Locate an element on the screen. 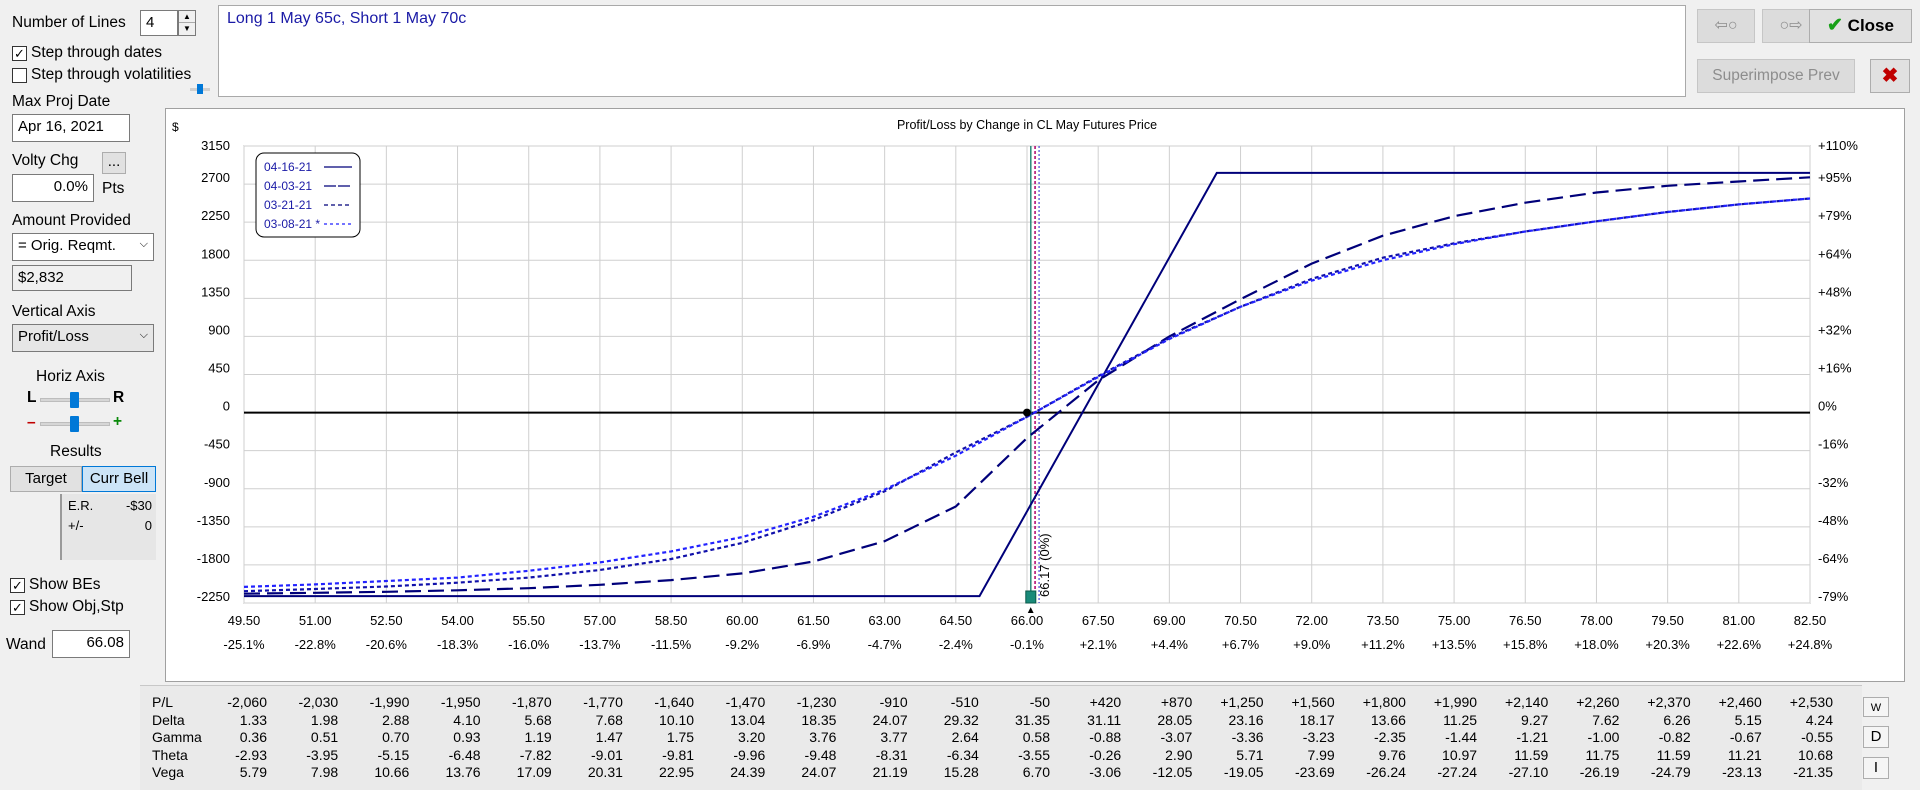  x-pct-label: -11.5% is located at coordinates (671, 644).